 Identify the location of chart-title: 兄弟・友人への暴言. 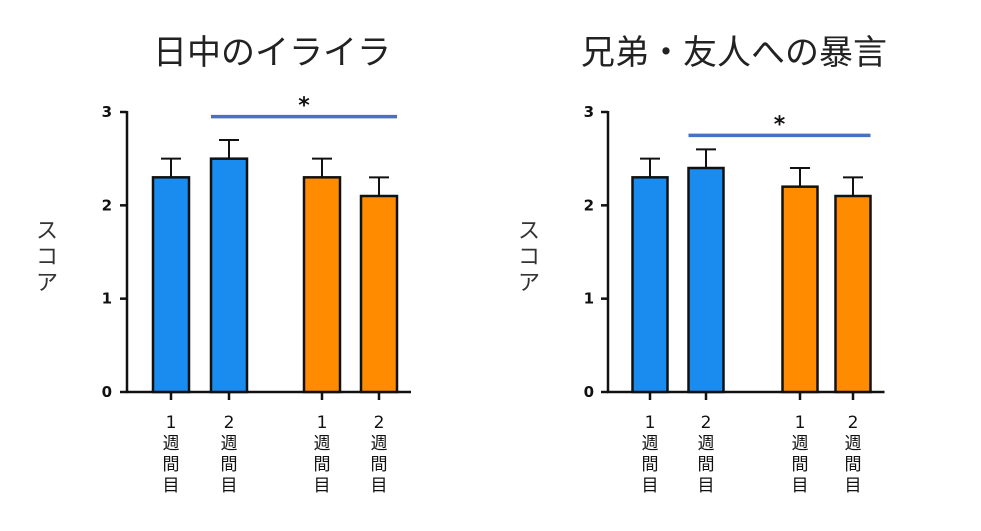
(734, 53).